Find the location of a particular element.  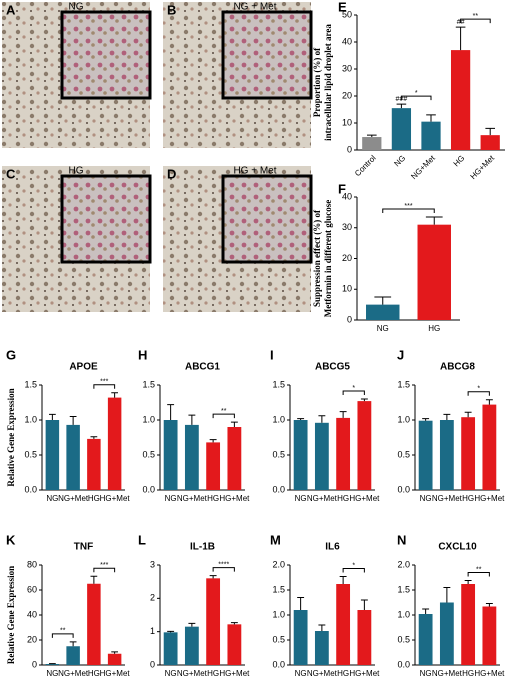

panel-letter: C is located at coordinates (11, 173).